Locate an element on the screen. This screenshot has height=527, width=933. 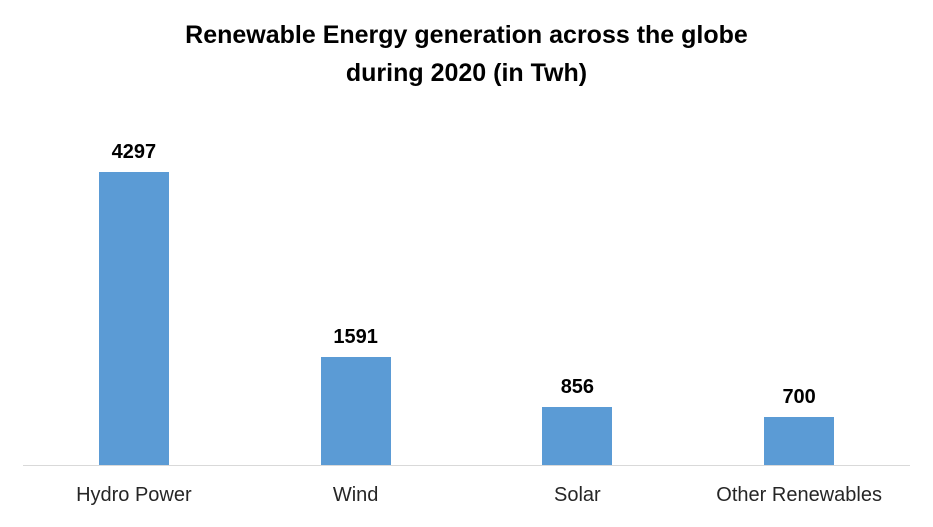
value-label-wind: 1591 is located at coordinates (355, 337).